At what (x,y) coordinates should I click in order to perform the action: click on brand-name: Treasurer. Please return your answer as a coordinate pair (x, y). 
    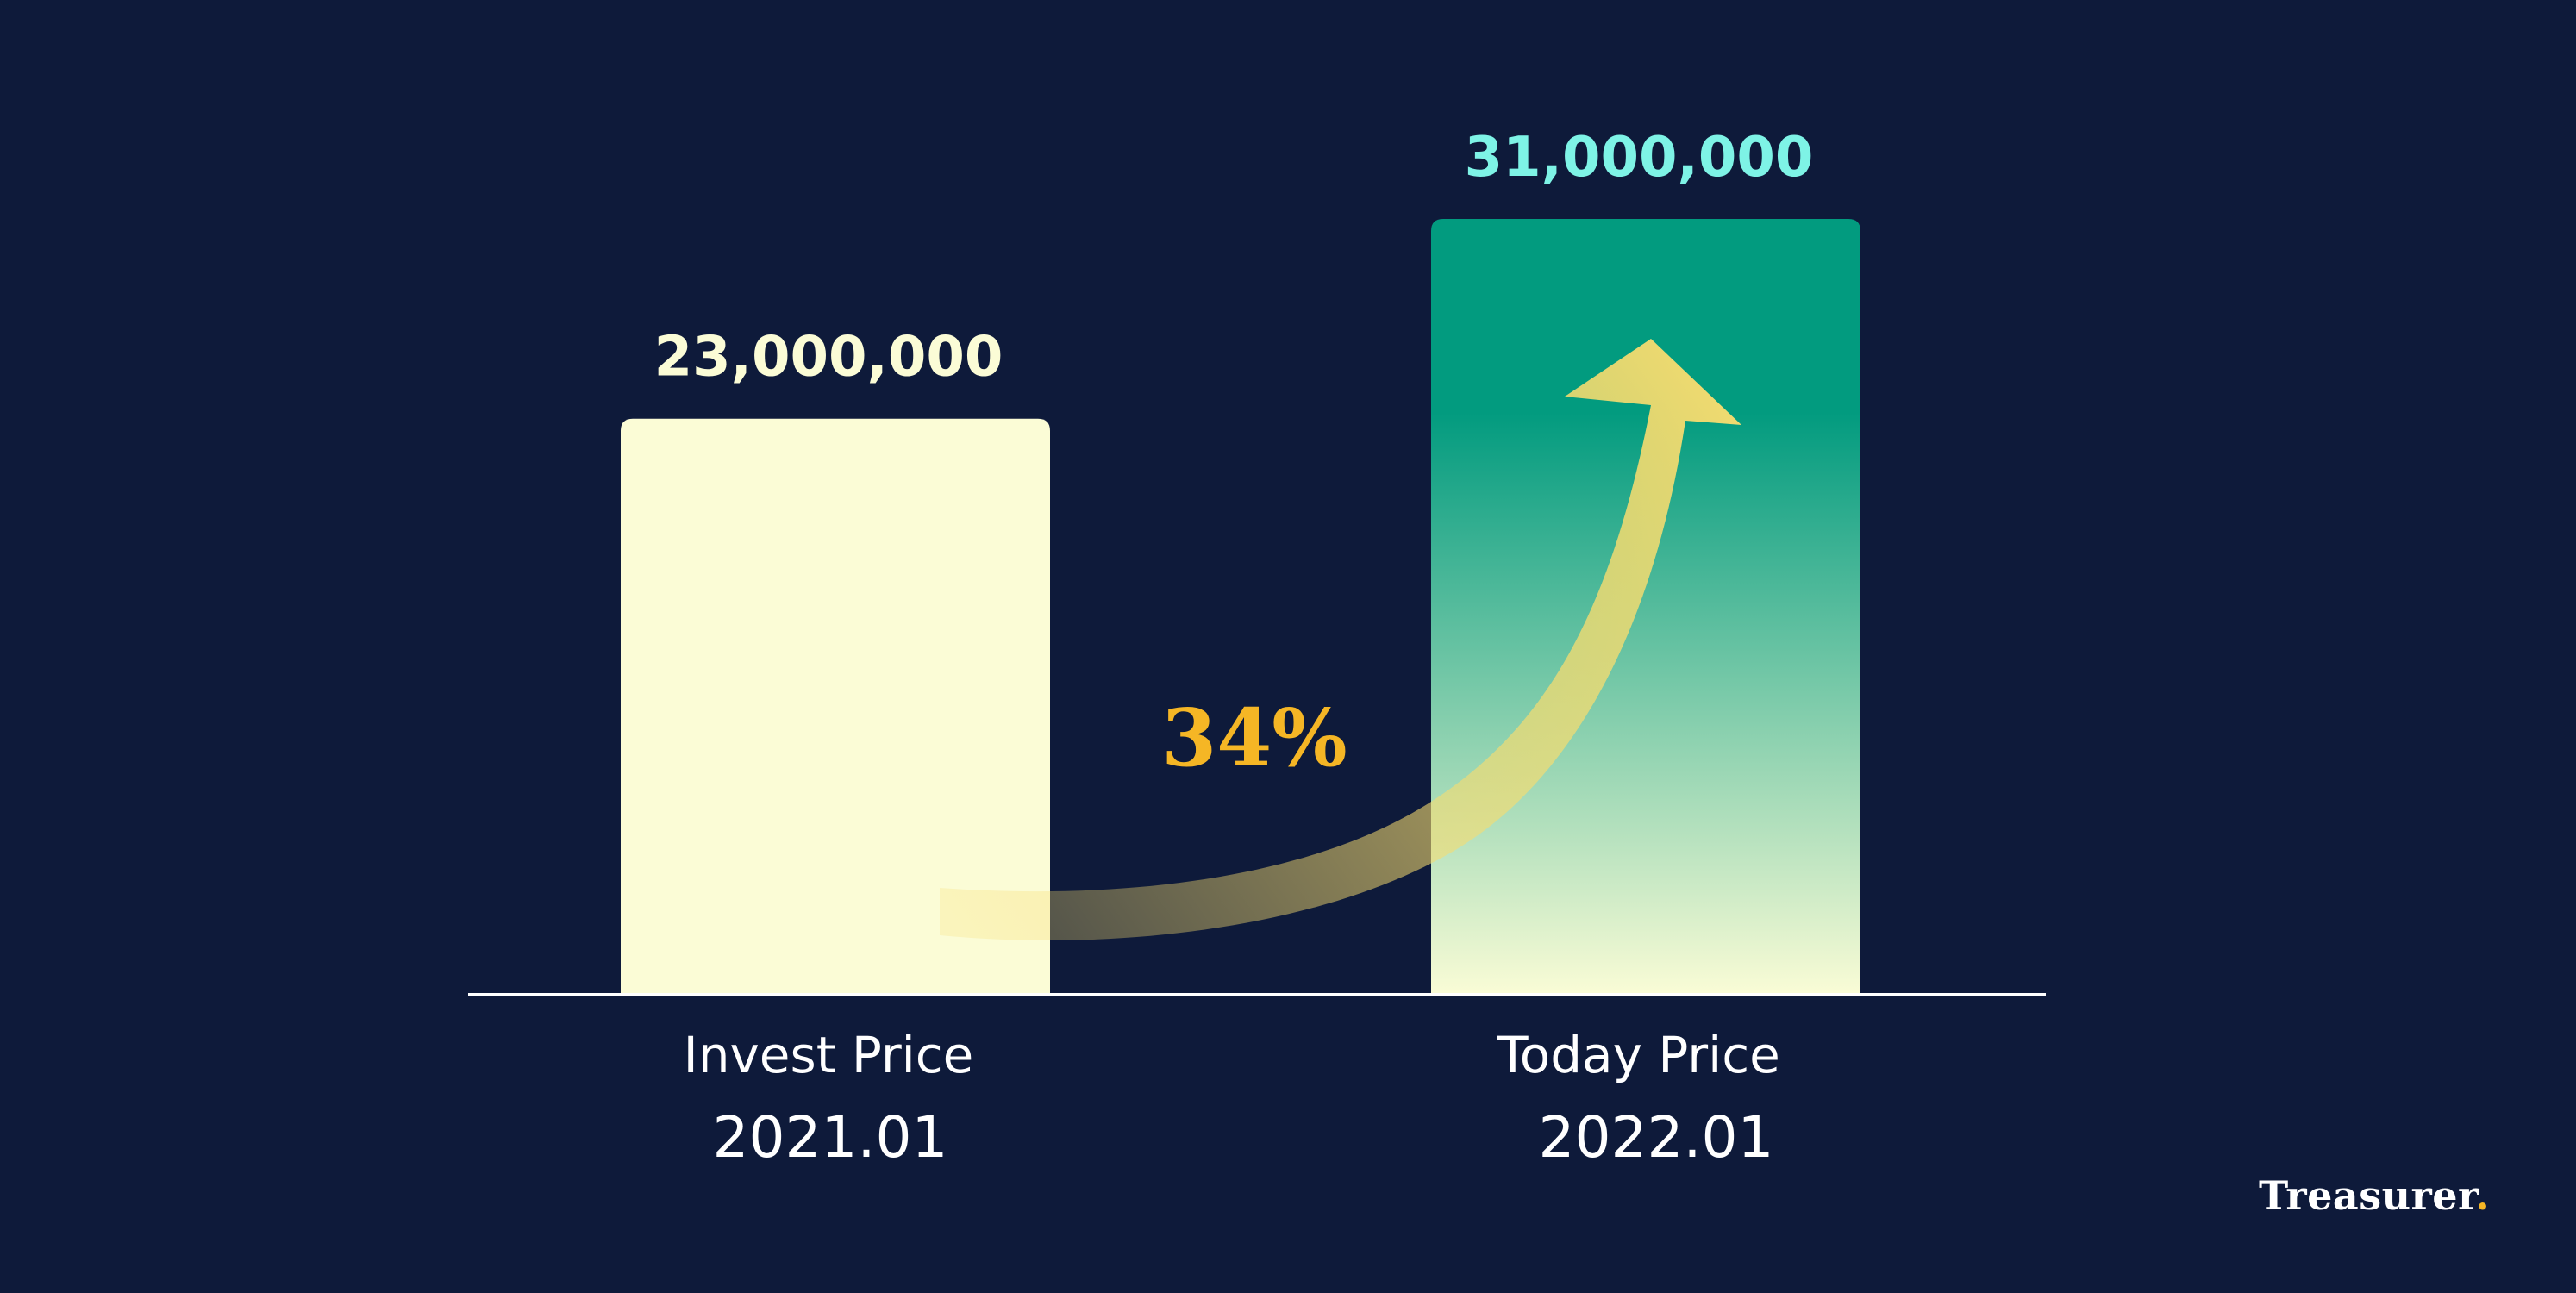
    Looking at the image, I should click on (2367, 1195).